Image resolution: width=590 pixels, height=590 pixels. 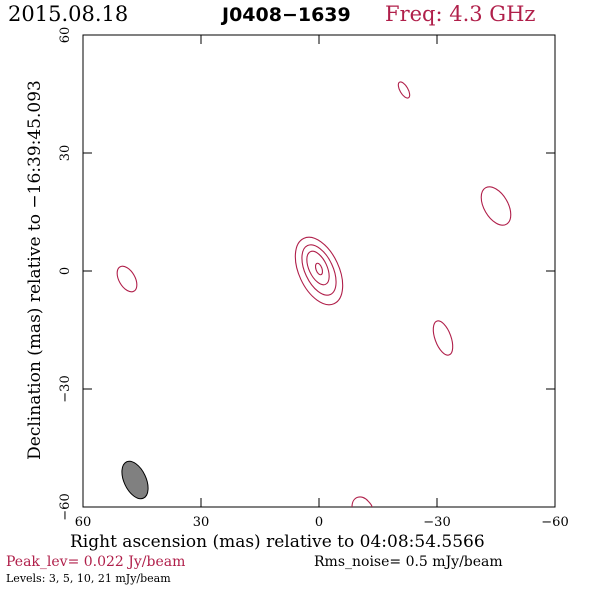 What do you see at coordinates (286, 15) in the screenshot?
I see `source-name: J0408−1639` at bounding box center [286, 15].